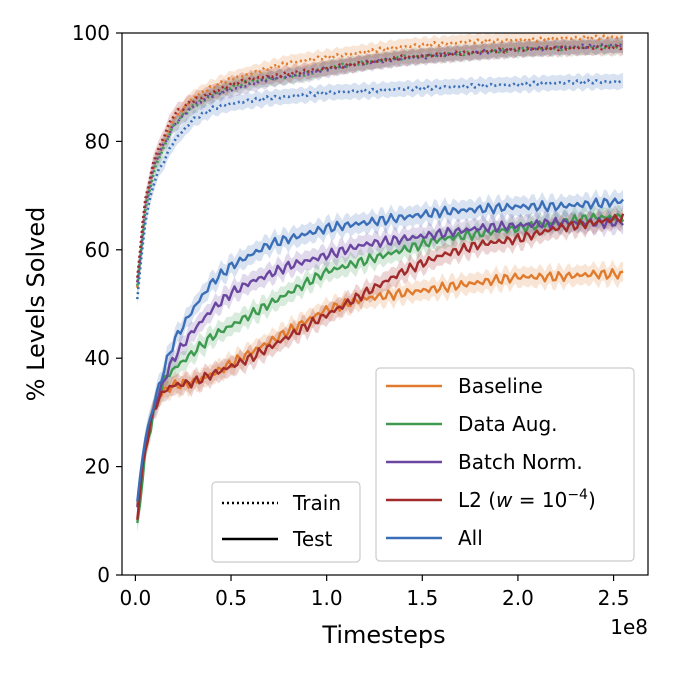 The height and width of the screenshot is (676, 676). What do you see at coordinates (383, 635) in the screenshot?
I see `x-axis-label: Timesteps` at bounding box center [383, 635].